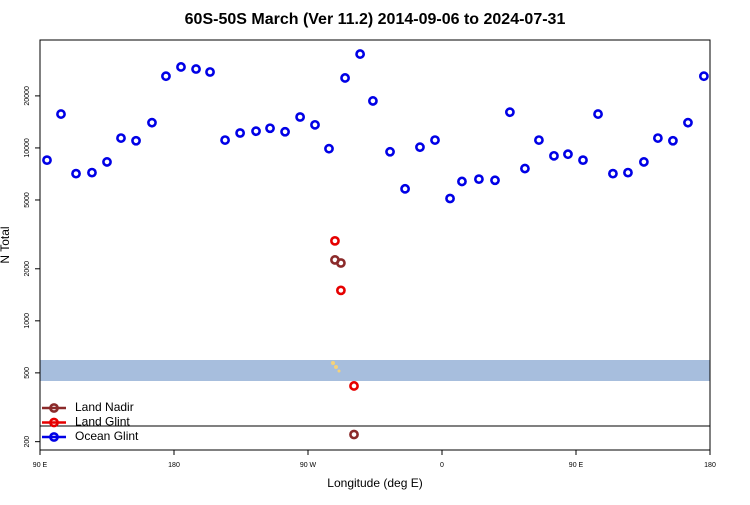  Describe the element at coordinates (27, 148) in the screenshot. I see `y-tick-label: 10000` at that location.